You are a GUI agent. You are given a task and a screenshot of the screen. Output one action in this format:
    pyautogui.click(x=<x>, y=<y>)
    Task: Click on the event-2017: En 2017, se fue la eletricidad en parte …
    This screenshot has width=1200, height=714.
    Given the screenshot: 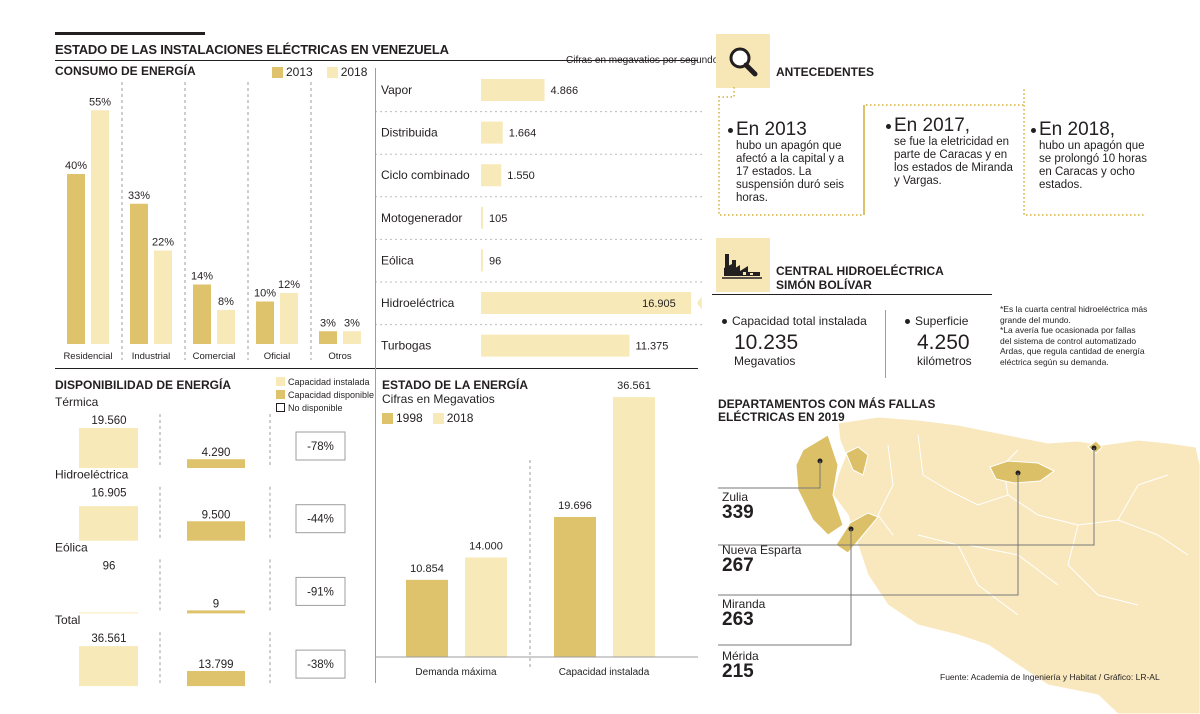 What is the action you would take?
    pyautogui.click(x=951, y=152)
    